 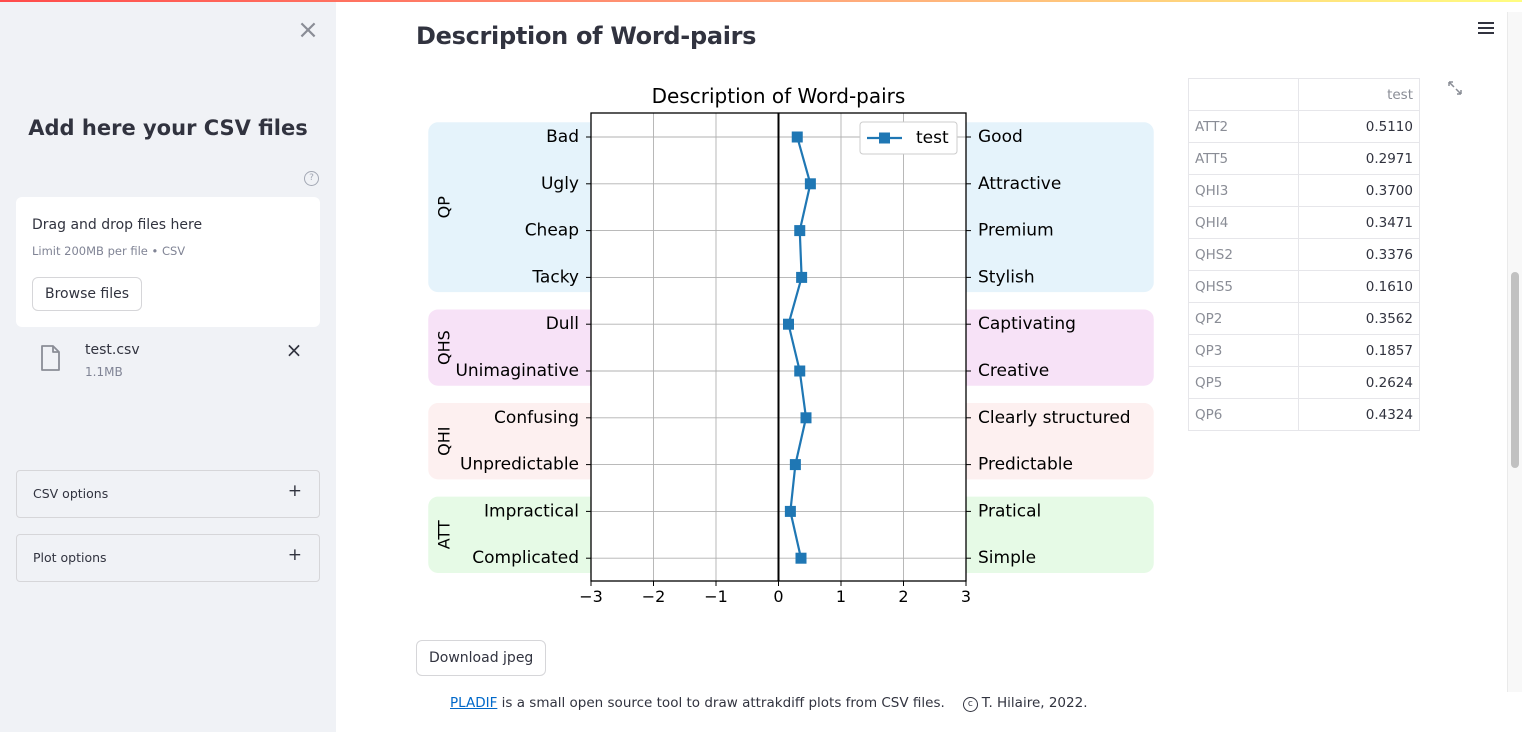 I want to click on table-row: QP3 0.1857, so click(x=1304, y=350).